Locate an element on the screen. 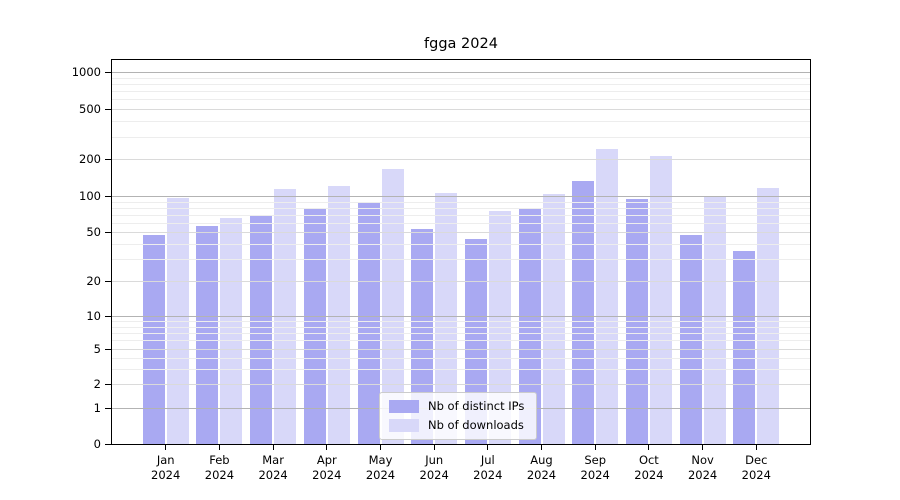 The image size is (900, 500). y-tick-label: 100 is located at coordinates (90, 196).